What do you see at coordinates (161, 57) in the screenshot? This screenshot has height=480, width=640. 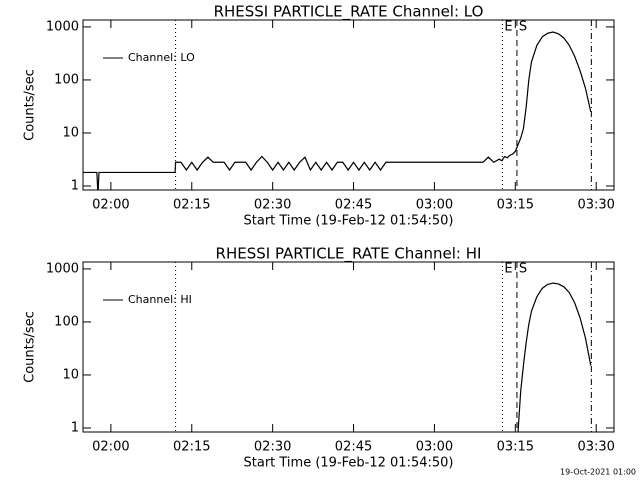 I see `legend-label: Channel: LO` at bounding box center [161, 57].